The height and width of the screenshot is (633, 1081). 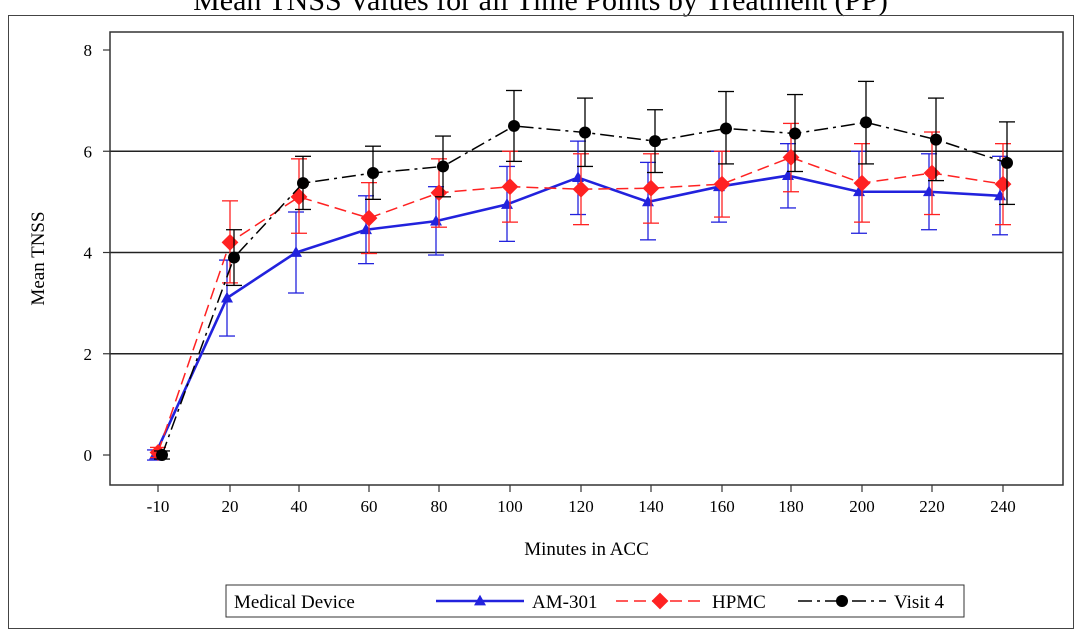 What do you see at coordinates (88, 354) in the screenshot?
I see `y-tick-label: 2` at bounding box center [88, 354].